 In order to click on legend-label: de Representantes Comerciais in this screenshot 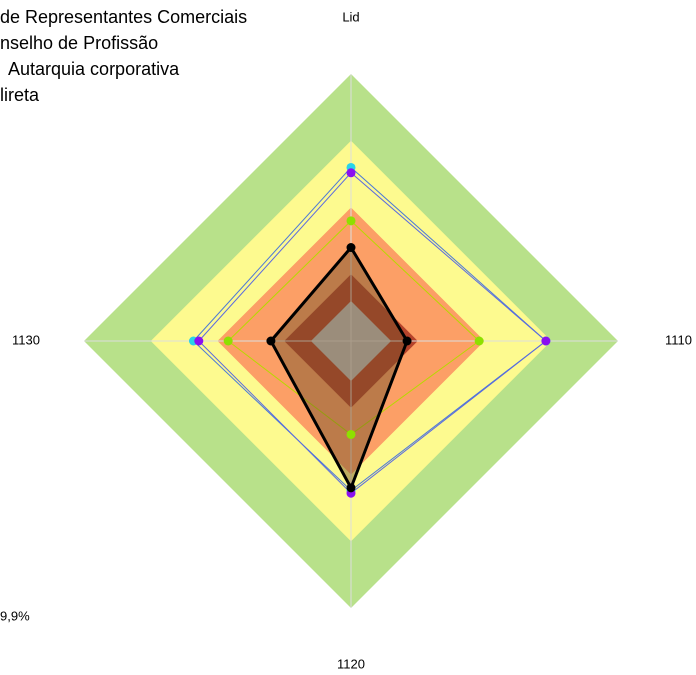, I will do `click(123, 17)`.